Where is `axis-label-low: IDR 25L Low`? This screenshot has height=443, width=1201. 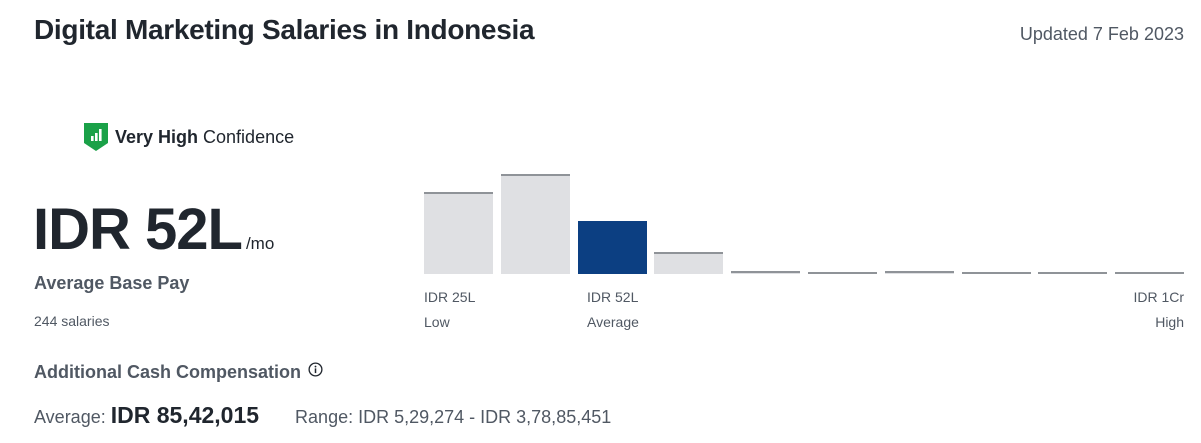
axis-label-low: IDR 25L Low is located at coordinates (449, 309).